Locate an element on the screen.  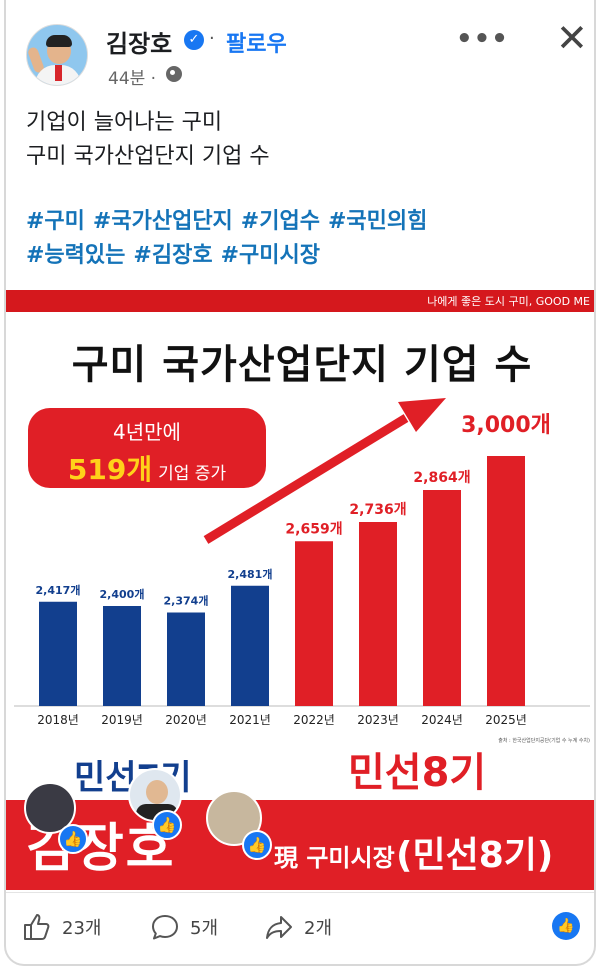
verified-badge-icon: ✓ is located at coordinates (194, 40).